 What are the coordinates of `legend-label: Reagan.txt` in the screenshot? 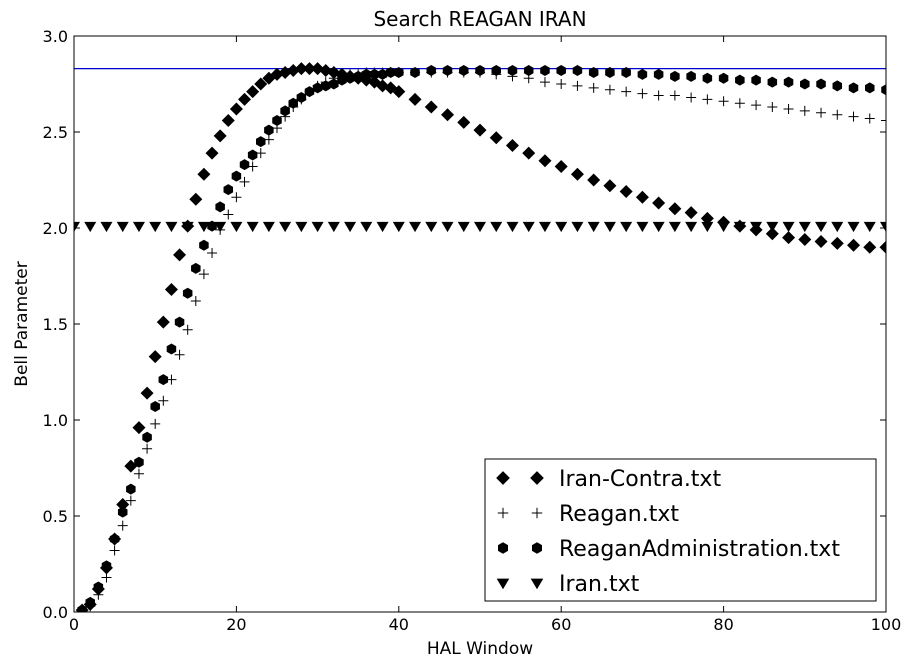 It's located at (619, 514).